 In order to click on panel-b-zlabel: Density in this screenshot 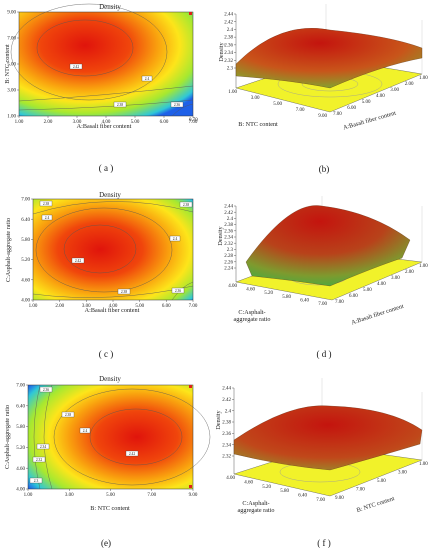, I will do `click(221, 51)`.